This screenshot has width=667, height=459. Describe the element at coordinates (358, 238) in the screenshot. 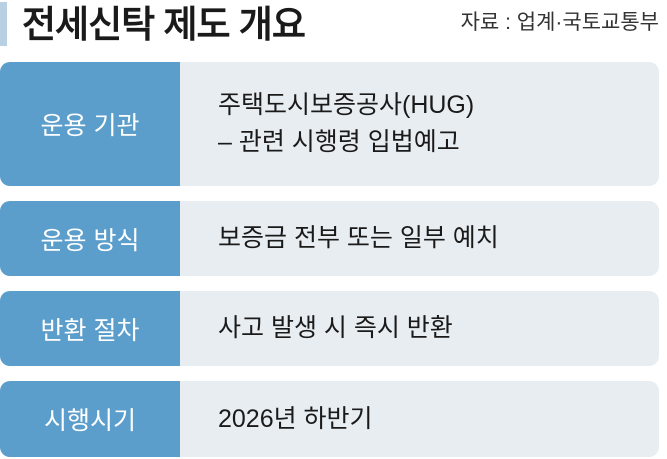

I see `row-content-line: 보증금 전부 또는 일부 예치` at that location.